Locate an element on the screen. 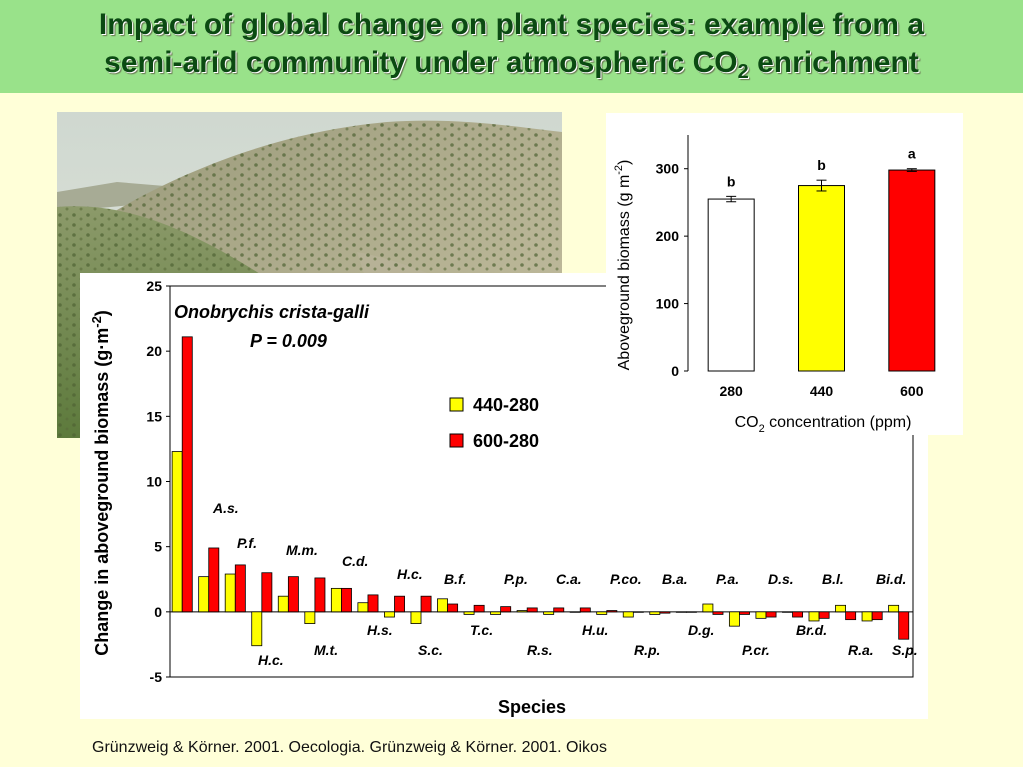  legend-label-440-280: 440-280 is located at coordinates (506, 405).